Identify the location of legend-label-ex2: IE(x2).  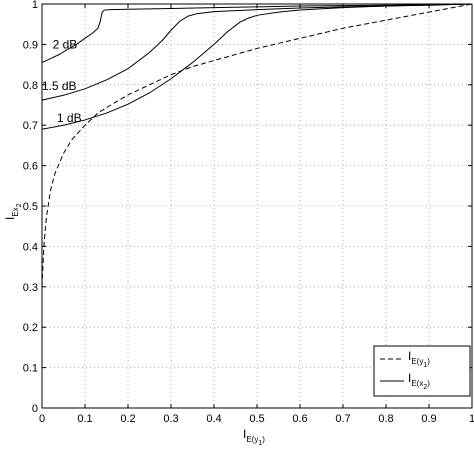
(419, 381).